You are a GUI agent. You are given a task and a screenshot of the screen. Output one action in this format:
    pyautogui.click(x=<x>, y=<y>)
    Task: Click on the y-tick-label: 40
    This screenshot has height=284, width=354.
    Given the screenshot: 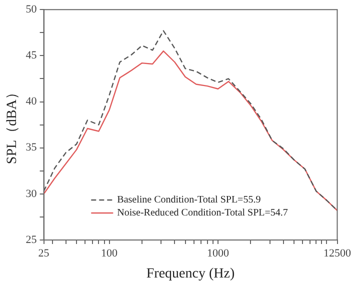 What is the action you would take?
    pyautogui.click(x=32, y=102)
    